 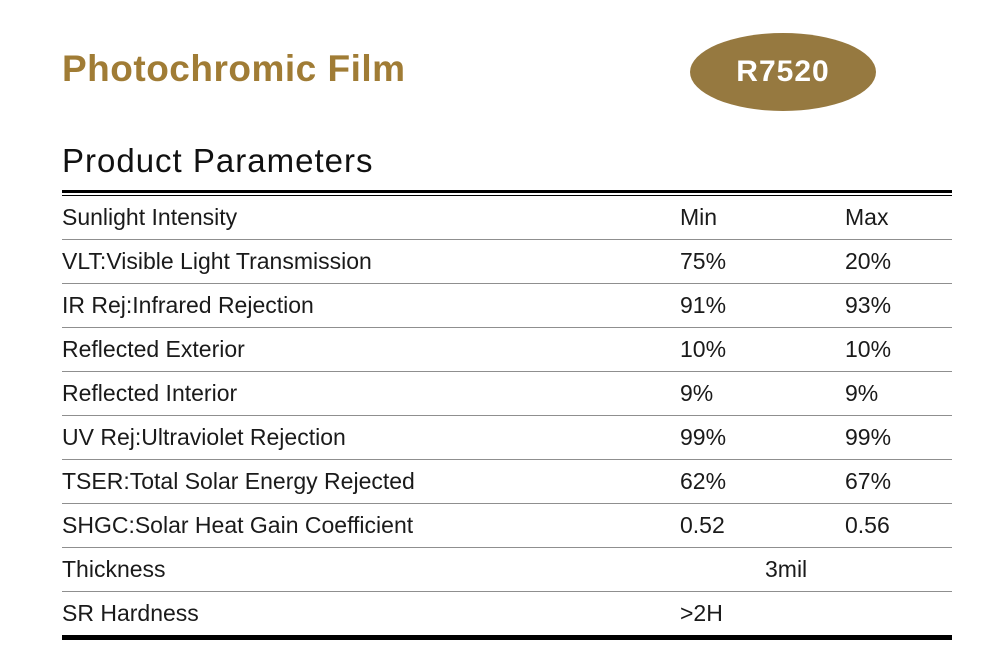 What do you see at coordinates (153, 349) in the screenshot?
I see `param-label: Reflected Exterior` at bounding box center [153, 349].